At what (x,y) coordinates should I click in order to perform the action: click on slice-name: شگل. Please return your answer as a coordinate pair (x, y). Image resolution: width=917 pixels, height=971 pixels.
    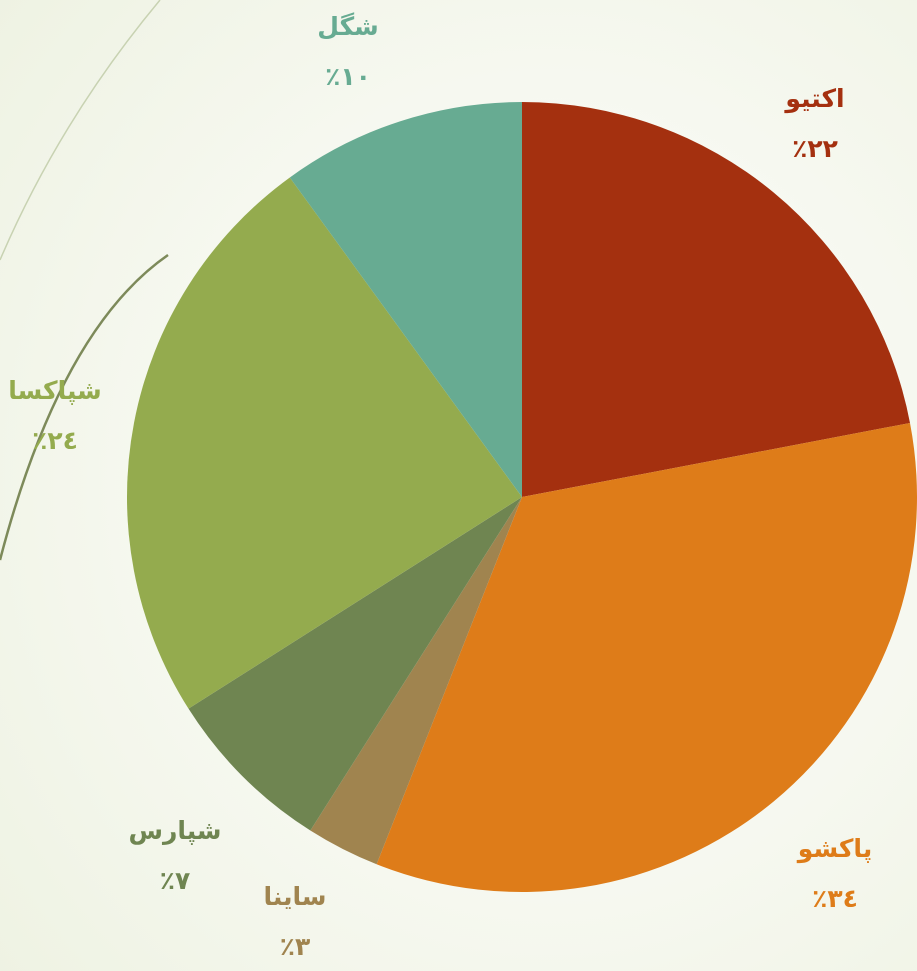
    Looking at the image, I should click on (347, 26).